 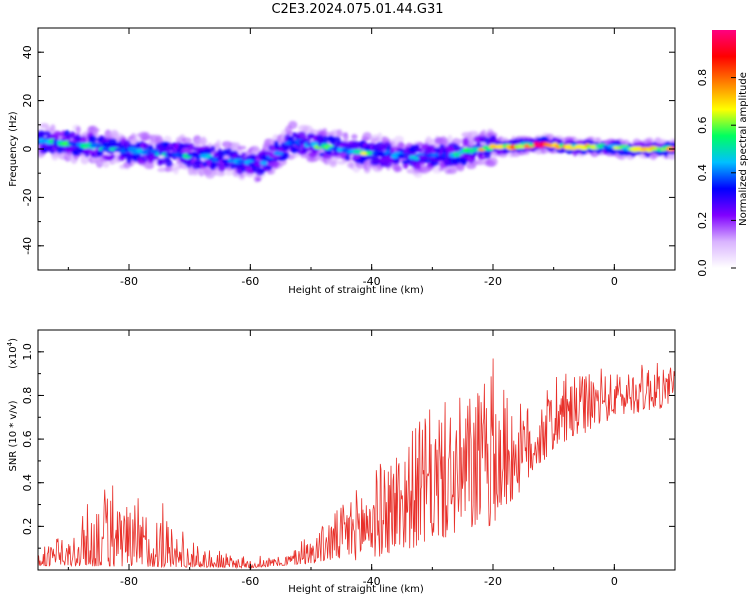 I want to click on snr-xtick-label: -80, so click(x=129, y=581).